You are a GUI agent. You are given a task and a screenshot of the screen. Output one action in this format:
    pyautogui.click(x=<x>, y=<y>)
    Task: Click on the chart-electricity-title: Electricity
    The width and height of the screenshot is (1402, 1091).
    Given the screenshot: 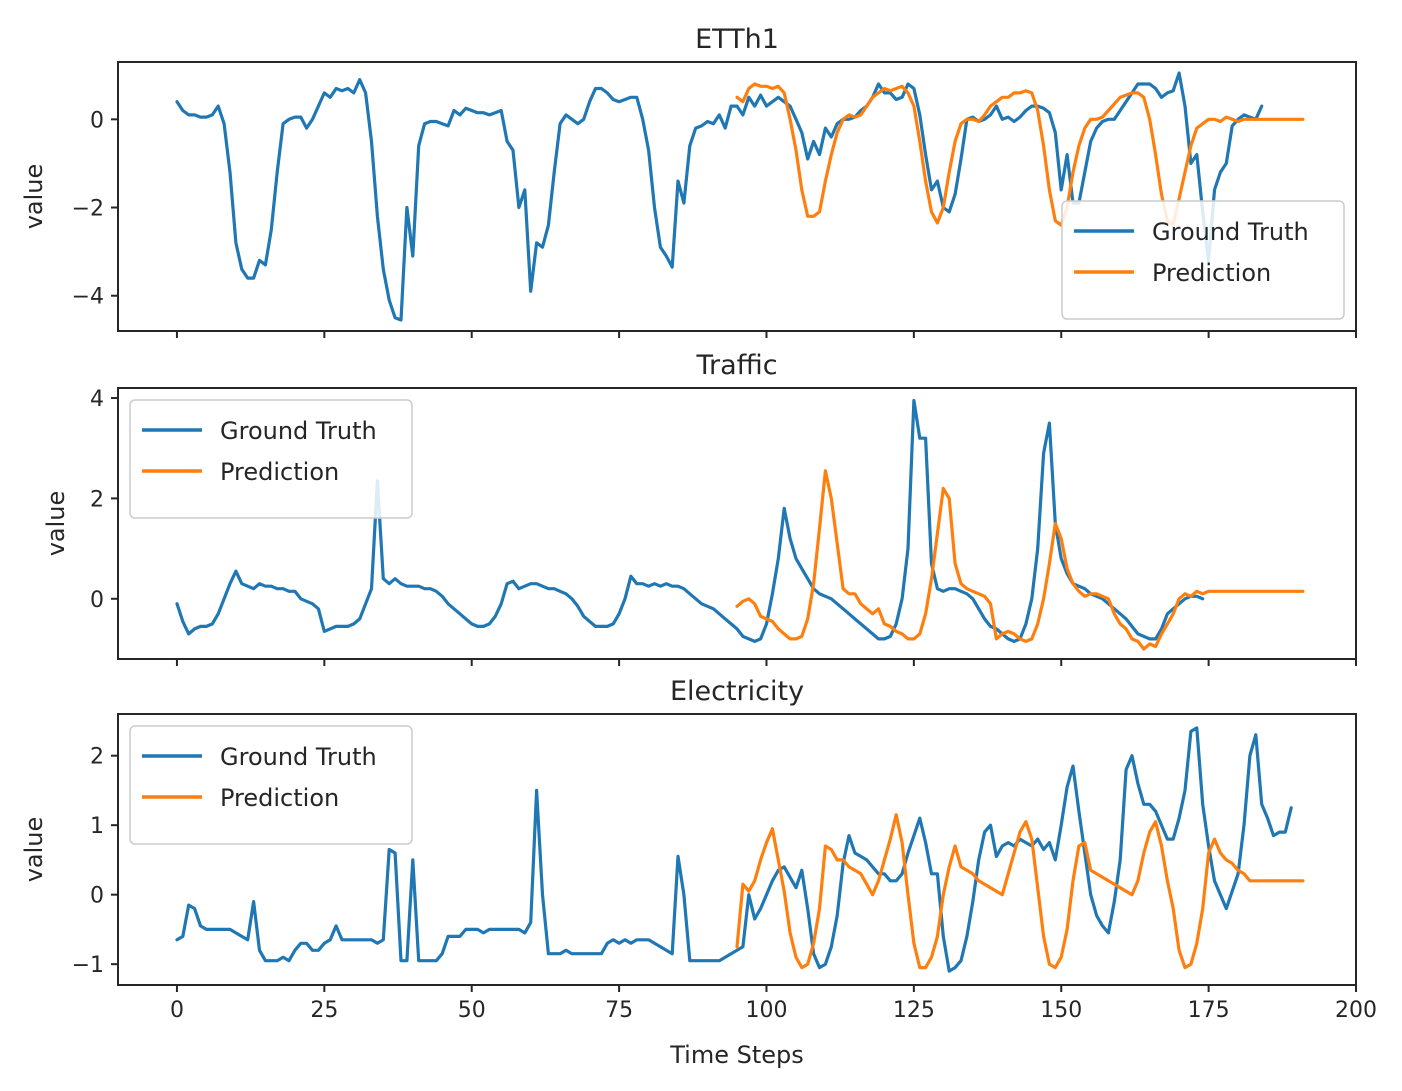 What is the action you would take?
    pyautogui.click(x=737, y=691)
    